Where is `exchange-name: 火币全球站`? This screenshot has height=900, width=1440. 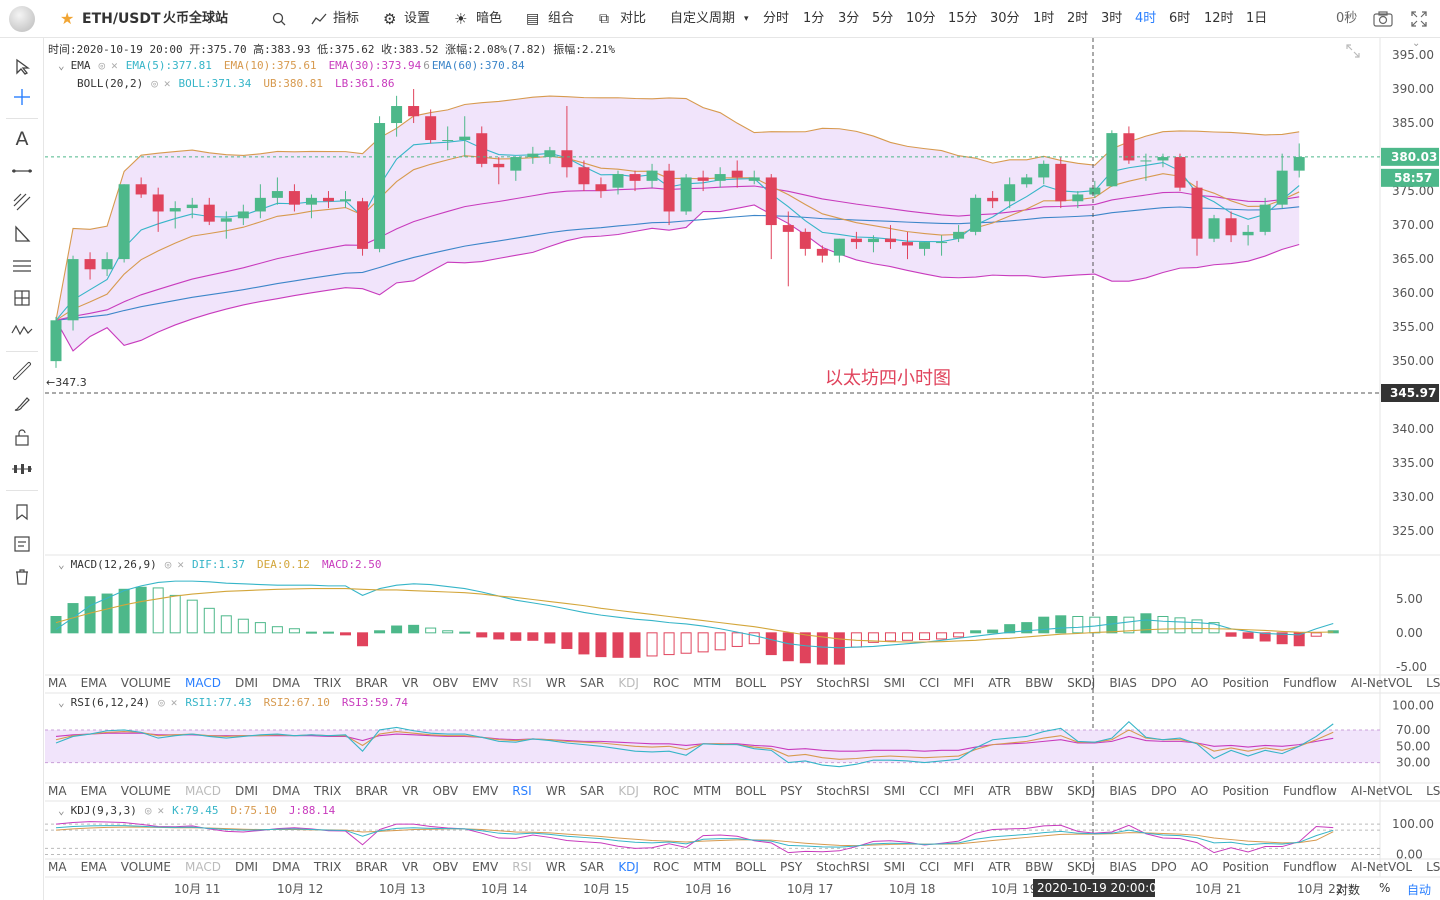
exchange-name: 火币全球站 is located at coordinates (196, 18).